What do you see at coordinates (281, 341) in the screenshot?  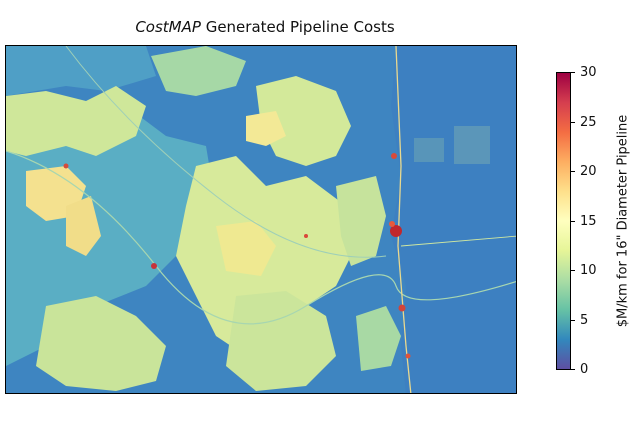 I see `mountain-region-south` at bounding box center [281, 341].